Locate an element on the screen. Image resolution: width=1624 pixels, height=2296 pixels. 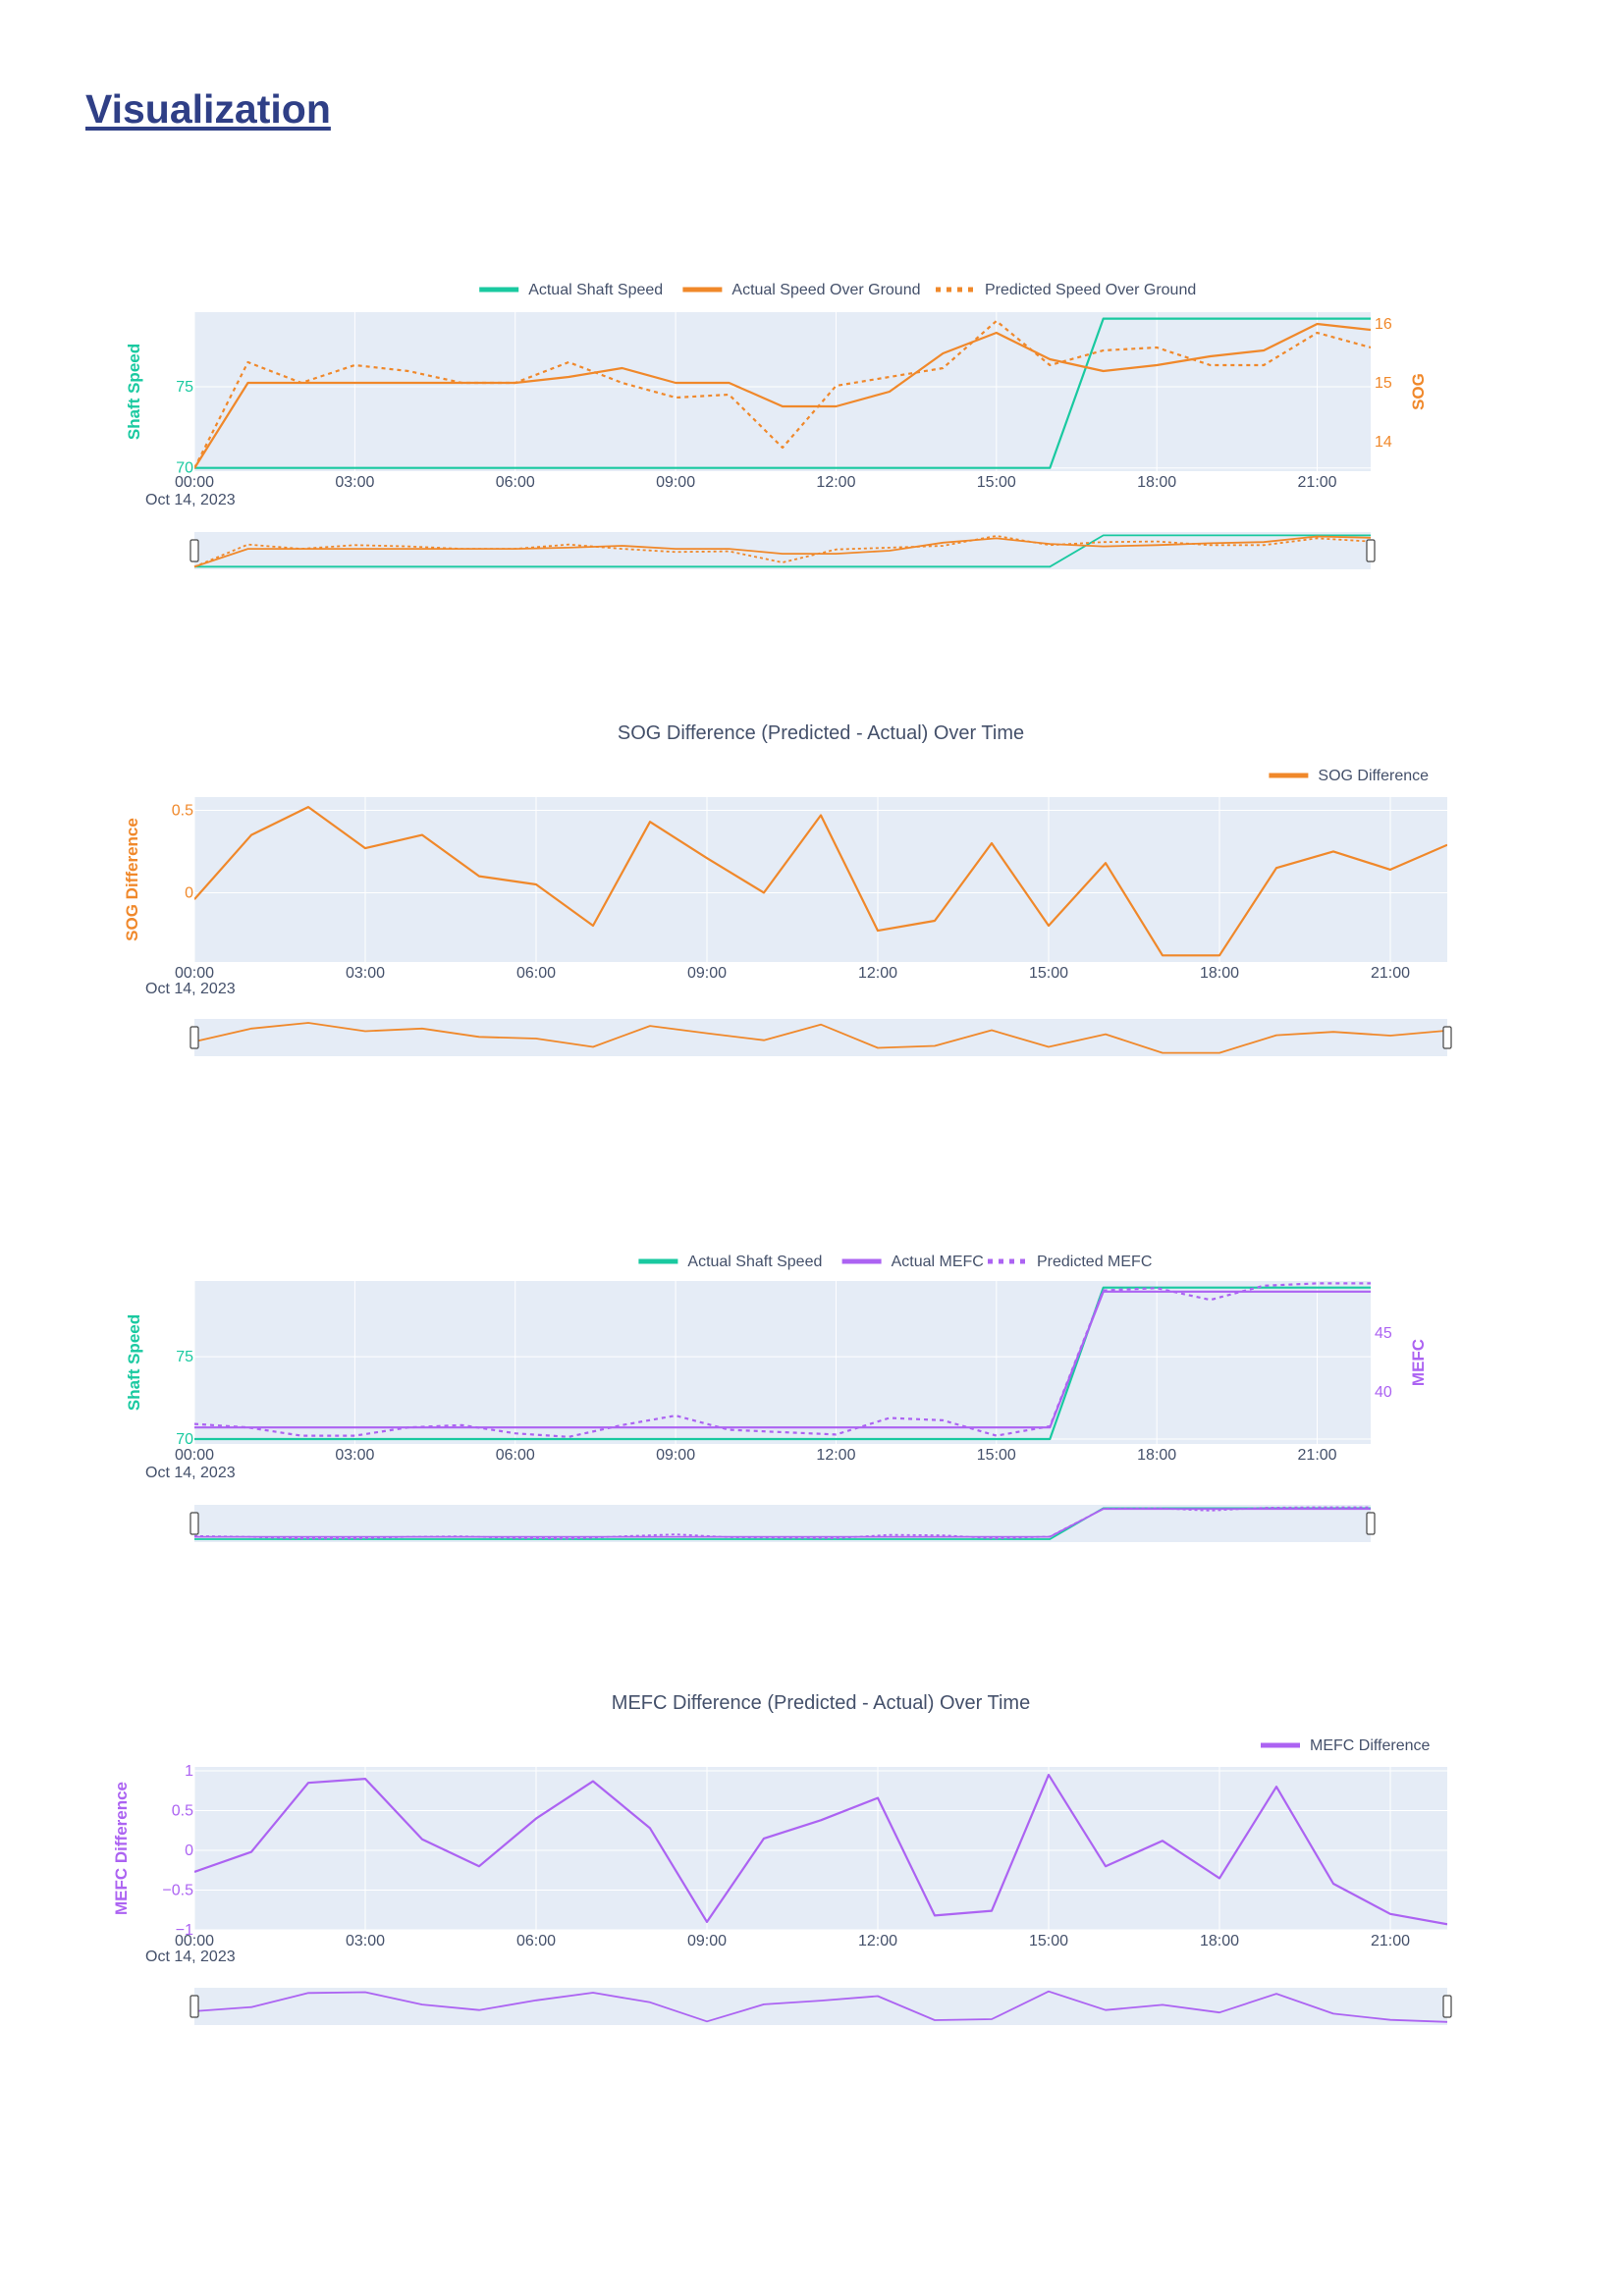
legend-label: Actual Speed Over Ground is located at coordinates (825, 290).